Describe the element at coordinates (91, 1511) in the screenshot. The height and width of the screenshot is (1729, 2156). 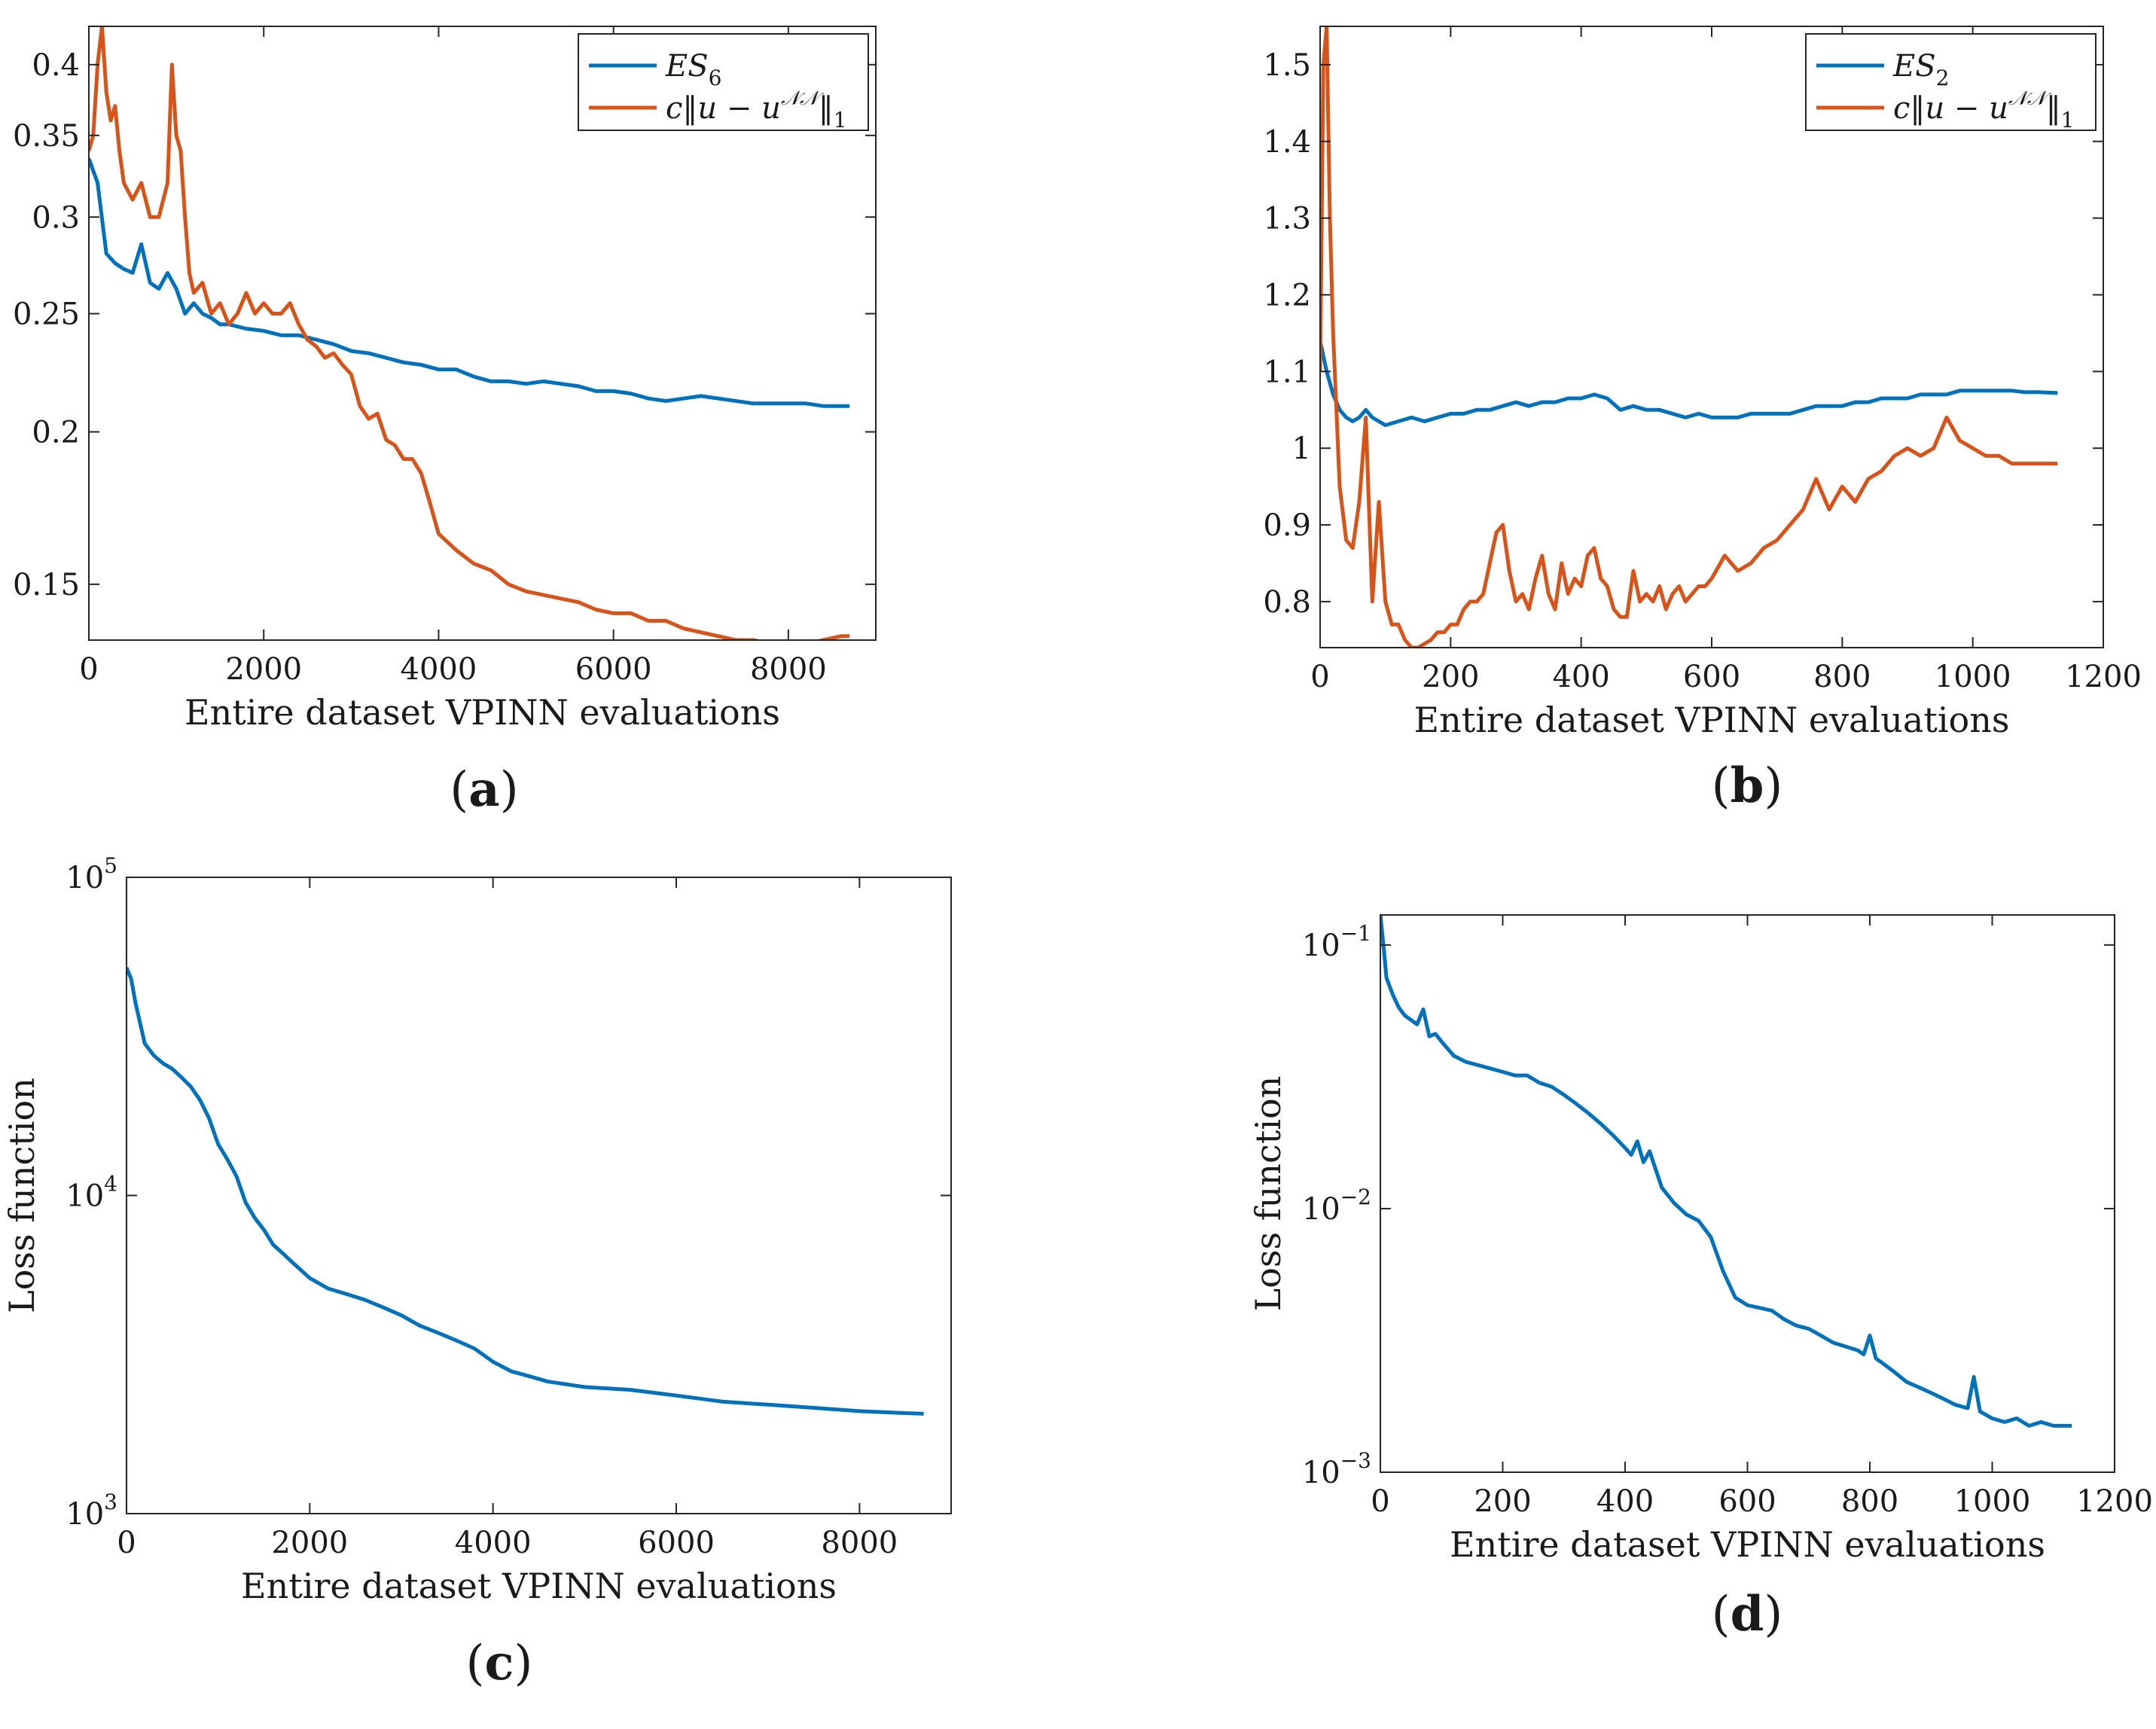
I see `y-tick-label: 10³` at that location.